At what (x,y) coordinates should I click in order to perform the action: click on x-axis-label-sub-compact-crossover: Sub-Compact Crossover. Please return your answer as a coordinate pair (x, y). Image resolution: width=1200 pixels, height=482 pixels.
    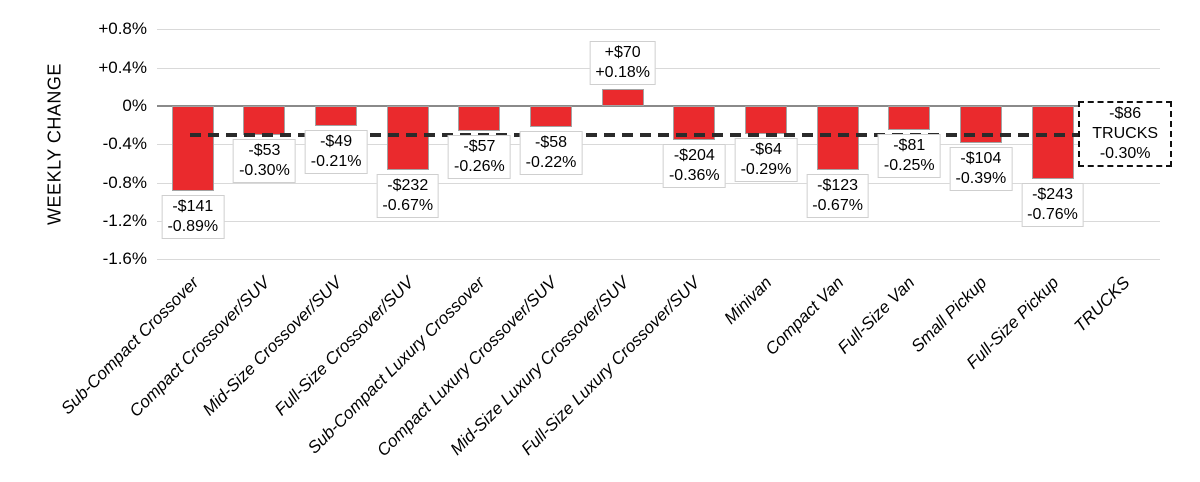
    Looking at the image, I should click on (130, 346).